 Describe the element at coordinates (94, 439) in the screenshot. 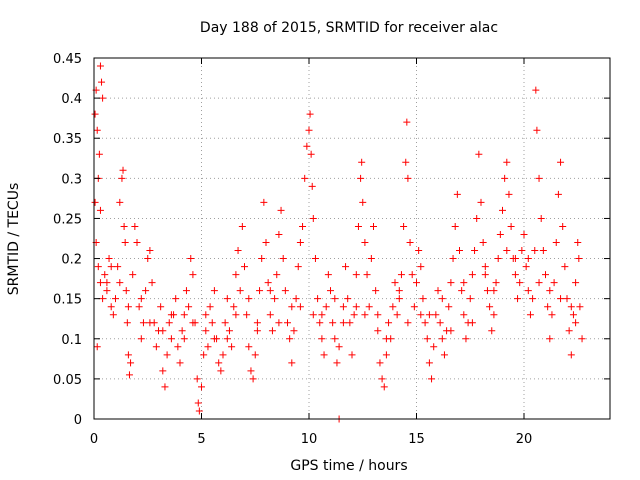

I see `x-tick-label: 0` at that location.